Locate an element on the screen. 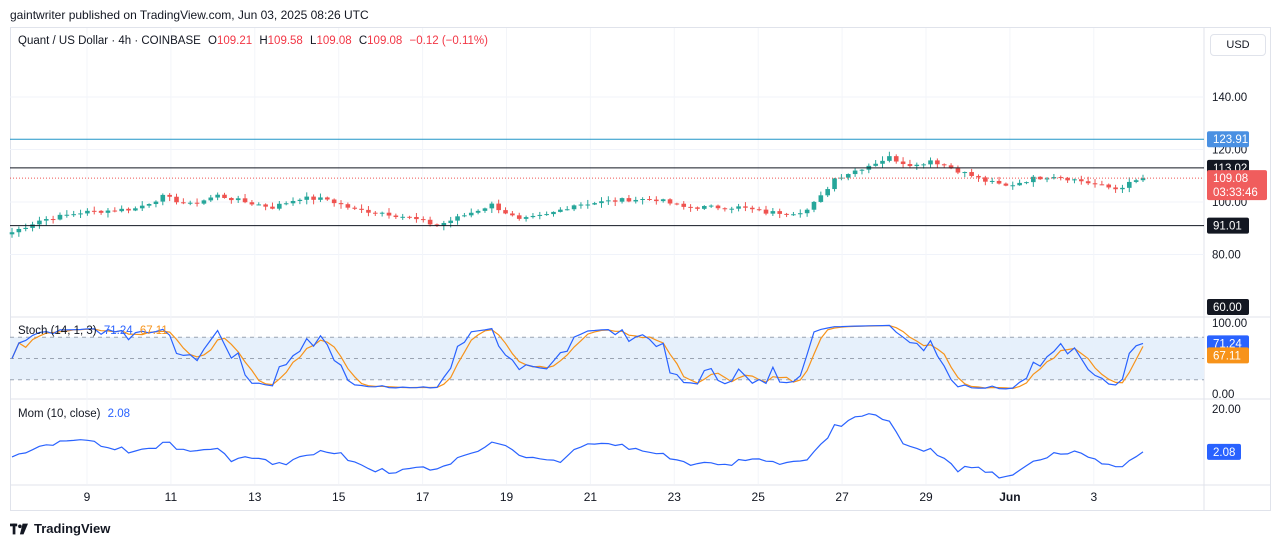 This screenshot has height=546, width=1281. price-tick-label: 120.00 is located at coordinates (1229, 151).